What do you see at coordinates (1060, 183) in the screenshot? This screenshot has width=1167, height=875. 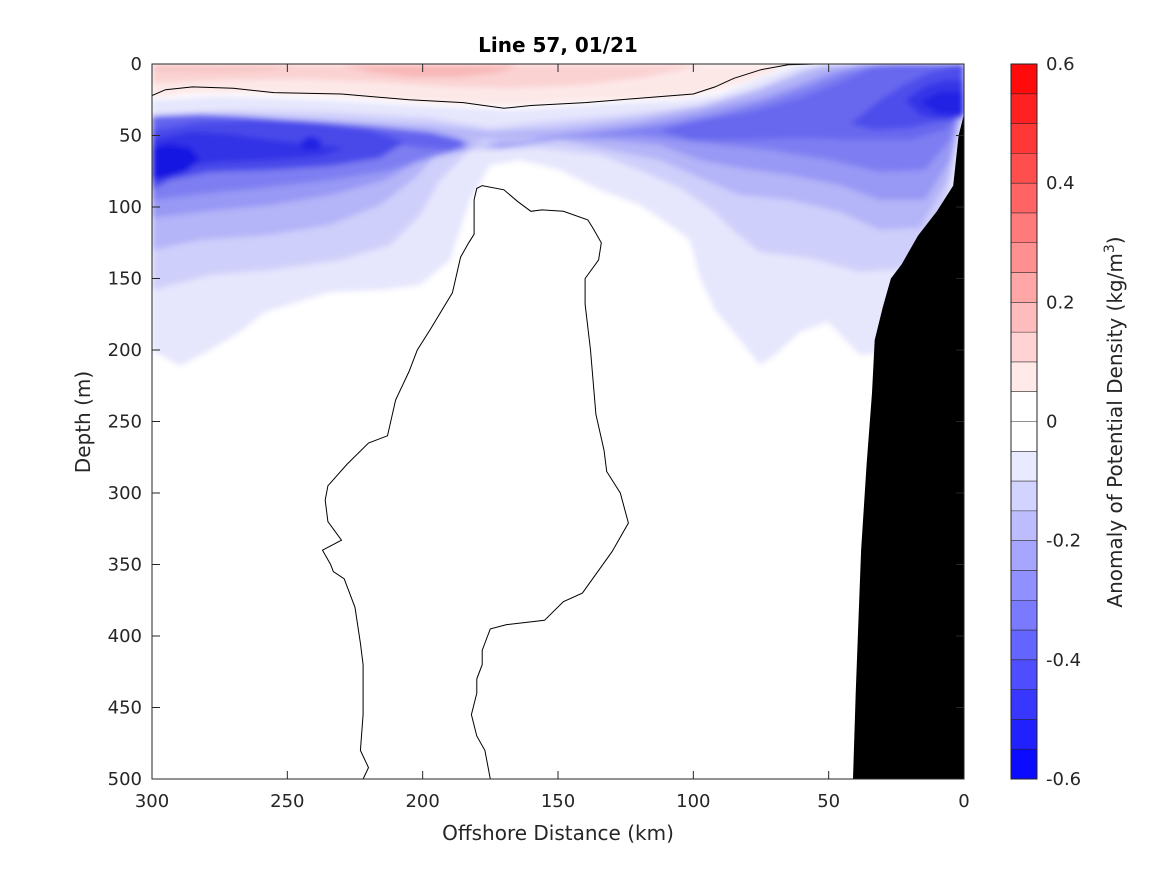 I see `colorbar-tick-label: 0.4` at bounding box center [1060, 183].